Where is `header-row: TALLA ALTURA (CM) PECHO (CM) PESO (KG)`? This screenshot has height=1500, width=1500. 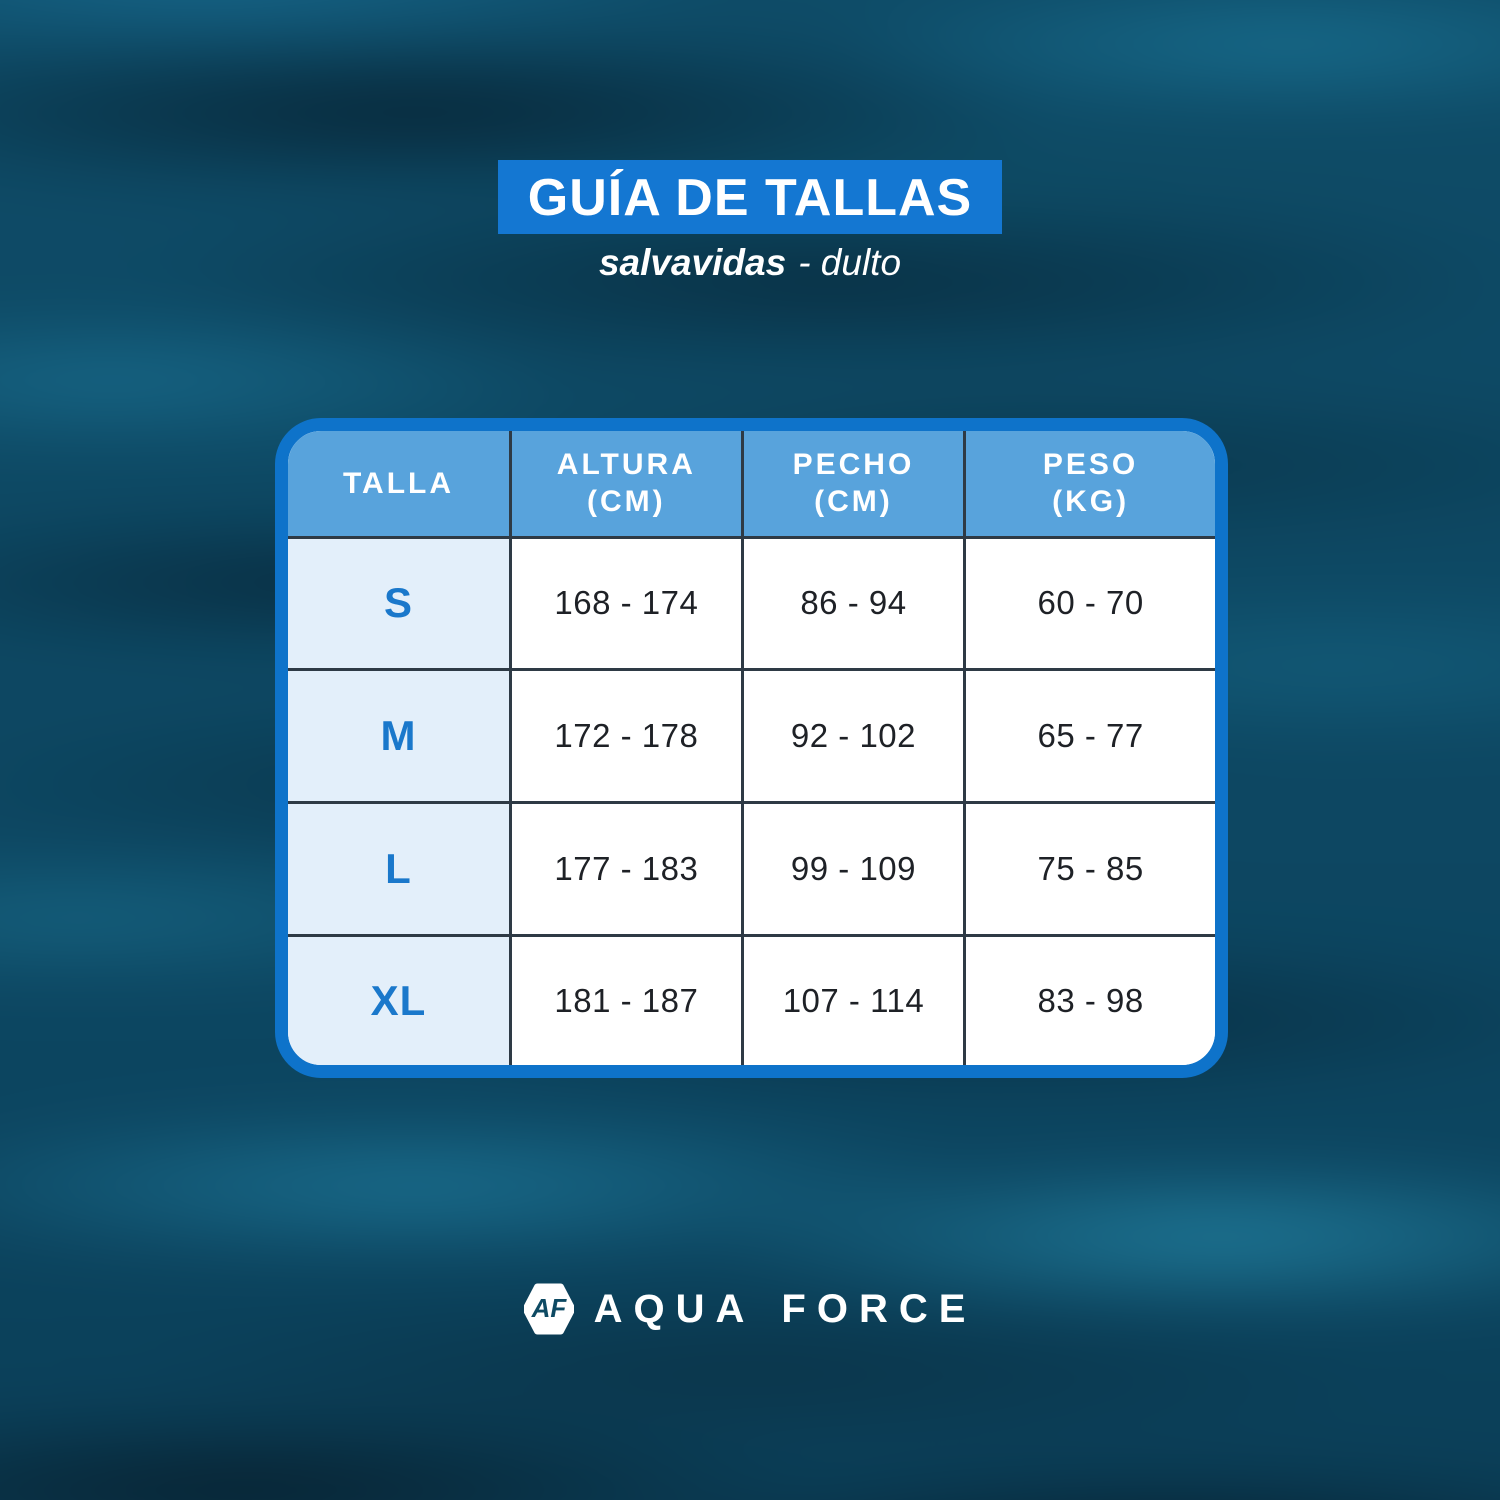 header-row: TALLA ALTURA (CM) PECHO (CM) PESO (KG) is located at coordinates (751, 485).